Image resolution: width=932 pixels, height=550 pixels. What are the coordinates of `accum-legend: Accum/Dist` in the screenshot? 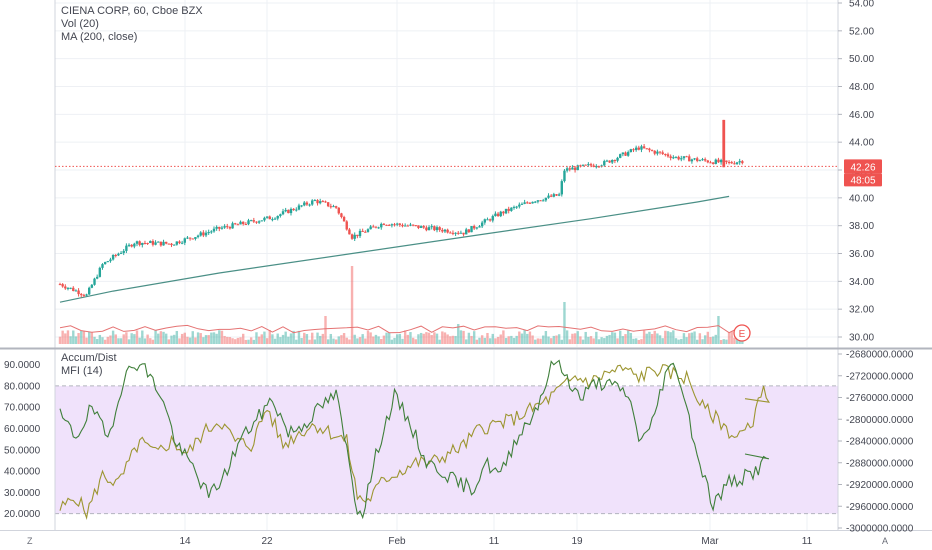 It's located at (89, 358).